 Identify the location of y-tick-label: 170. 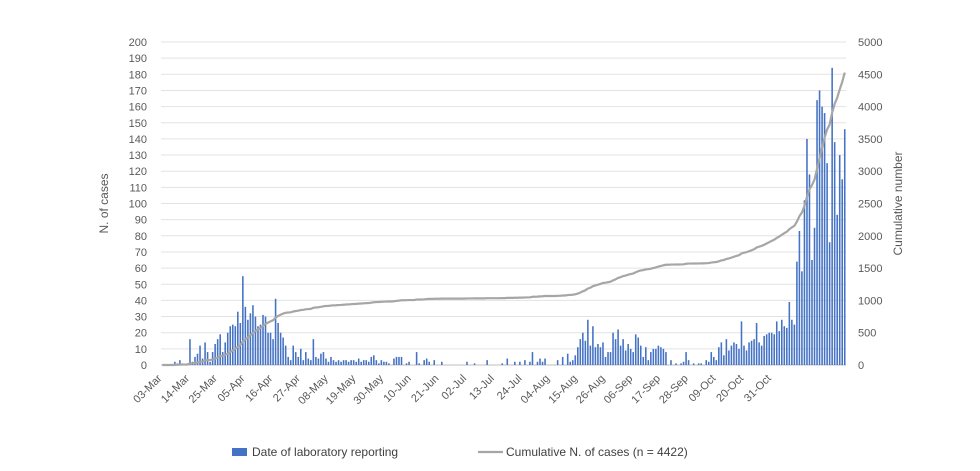
(138, 91).